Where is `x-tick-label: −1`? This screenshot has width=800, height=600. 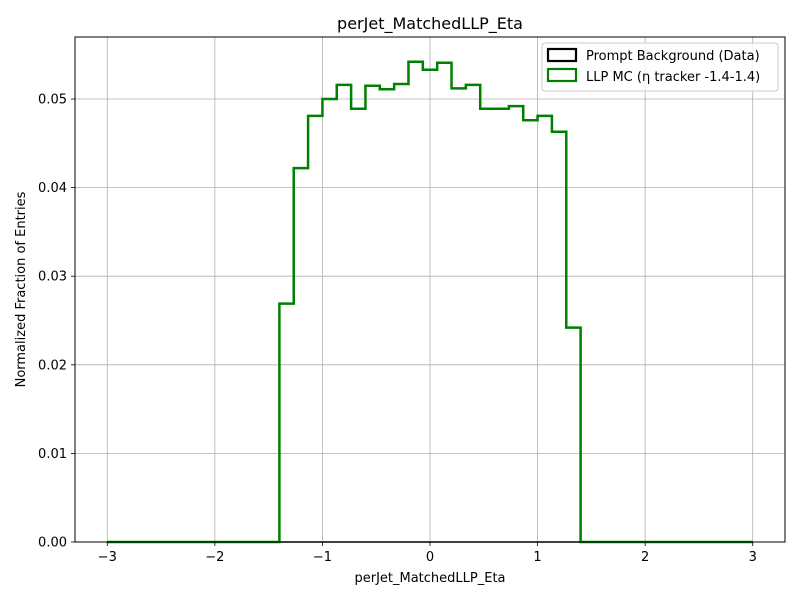
x-tick-label: −1 is located at coordinates (322, 557).